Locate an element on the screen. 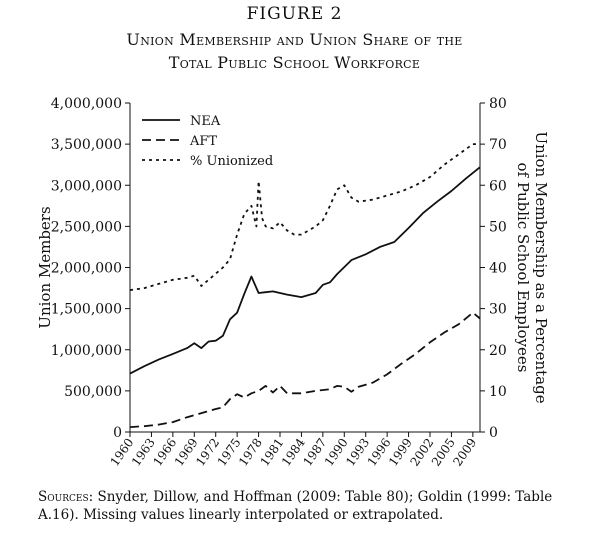 The width and height of the screenshot is (589, 539). y-tick-label-left: 3,500,000 is located at coordinates (86, 145).